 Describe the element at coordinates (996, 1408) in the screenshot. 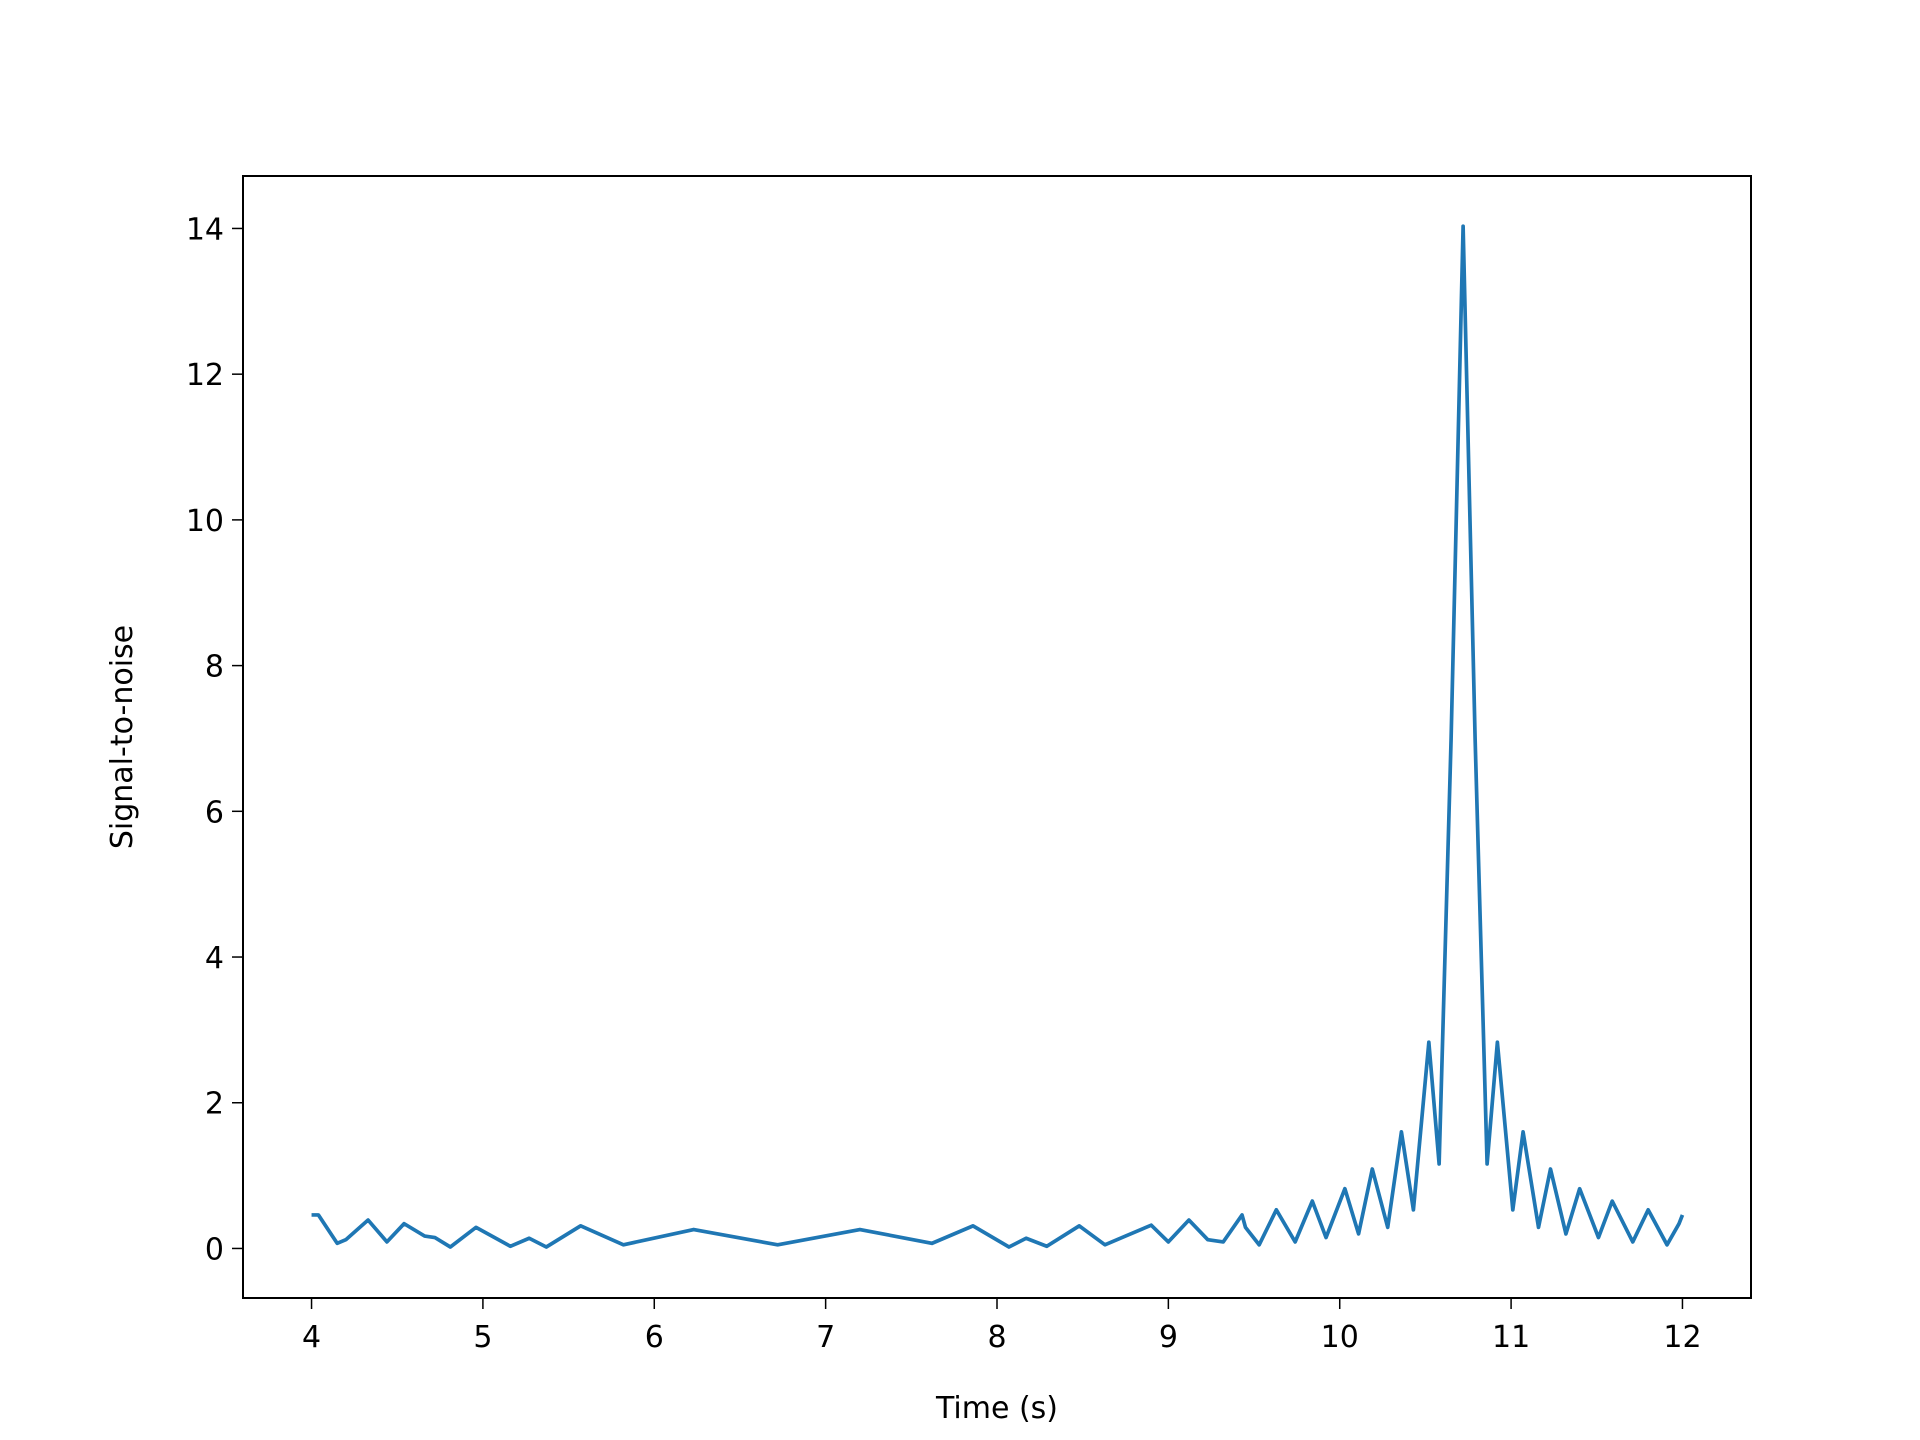

I see `x-axis-label: Time (s)` at that location.